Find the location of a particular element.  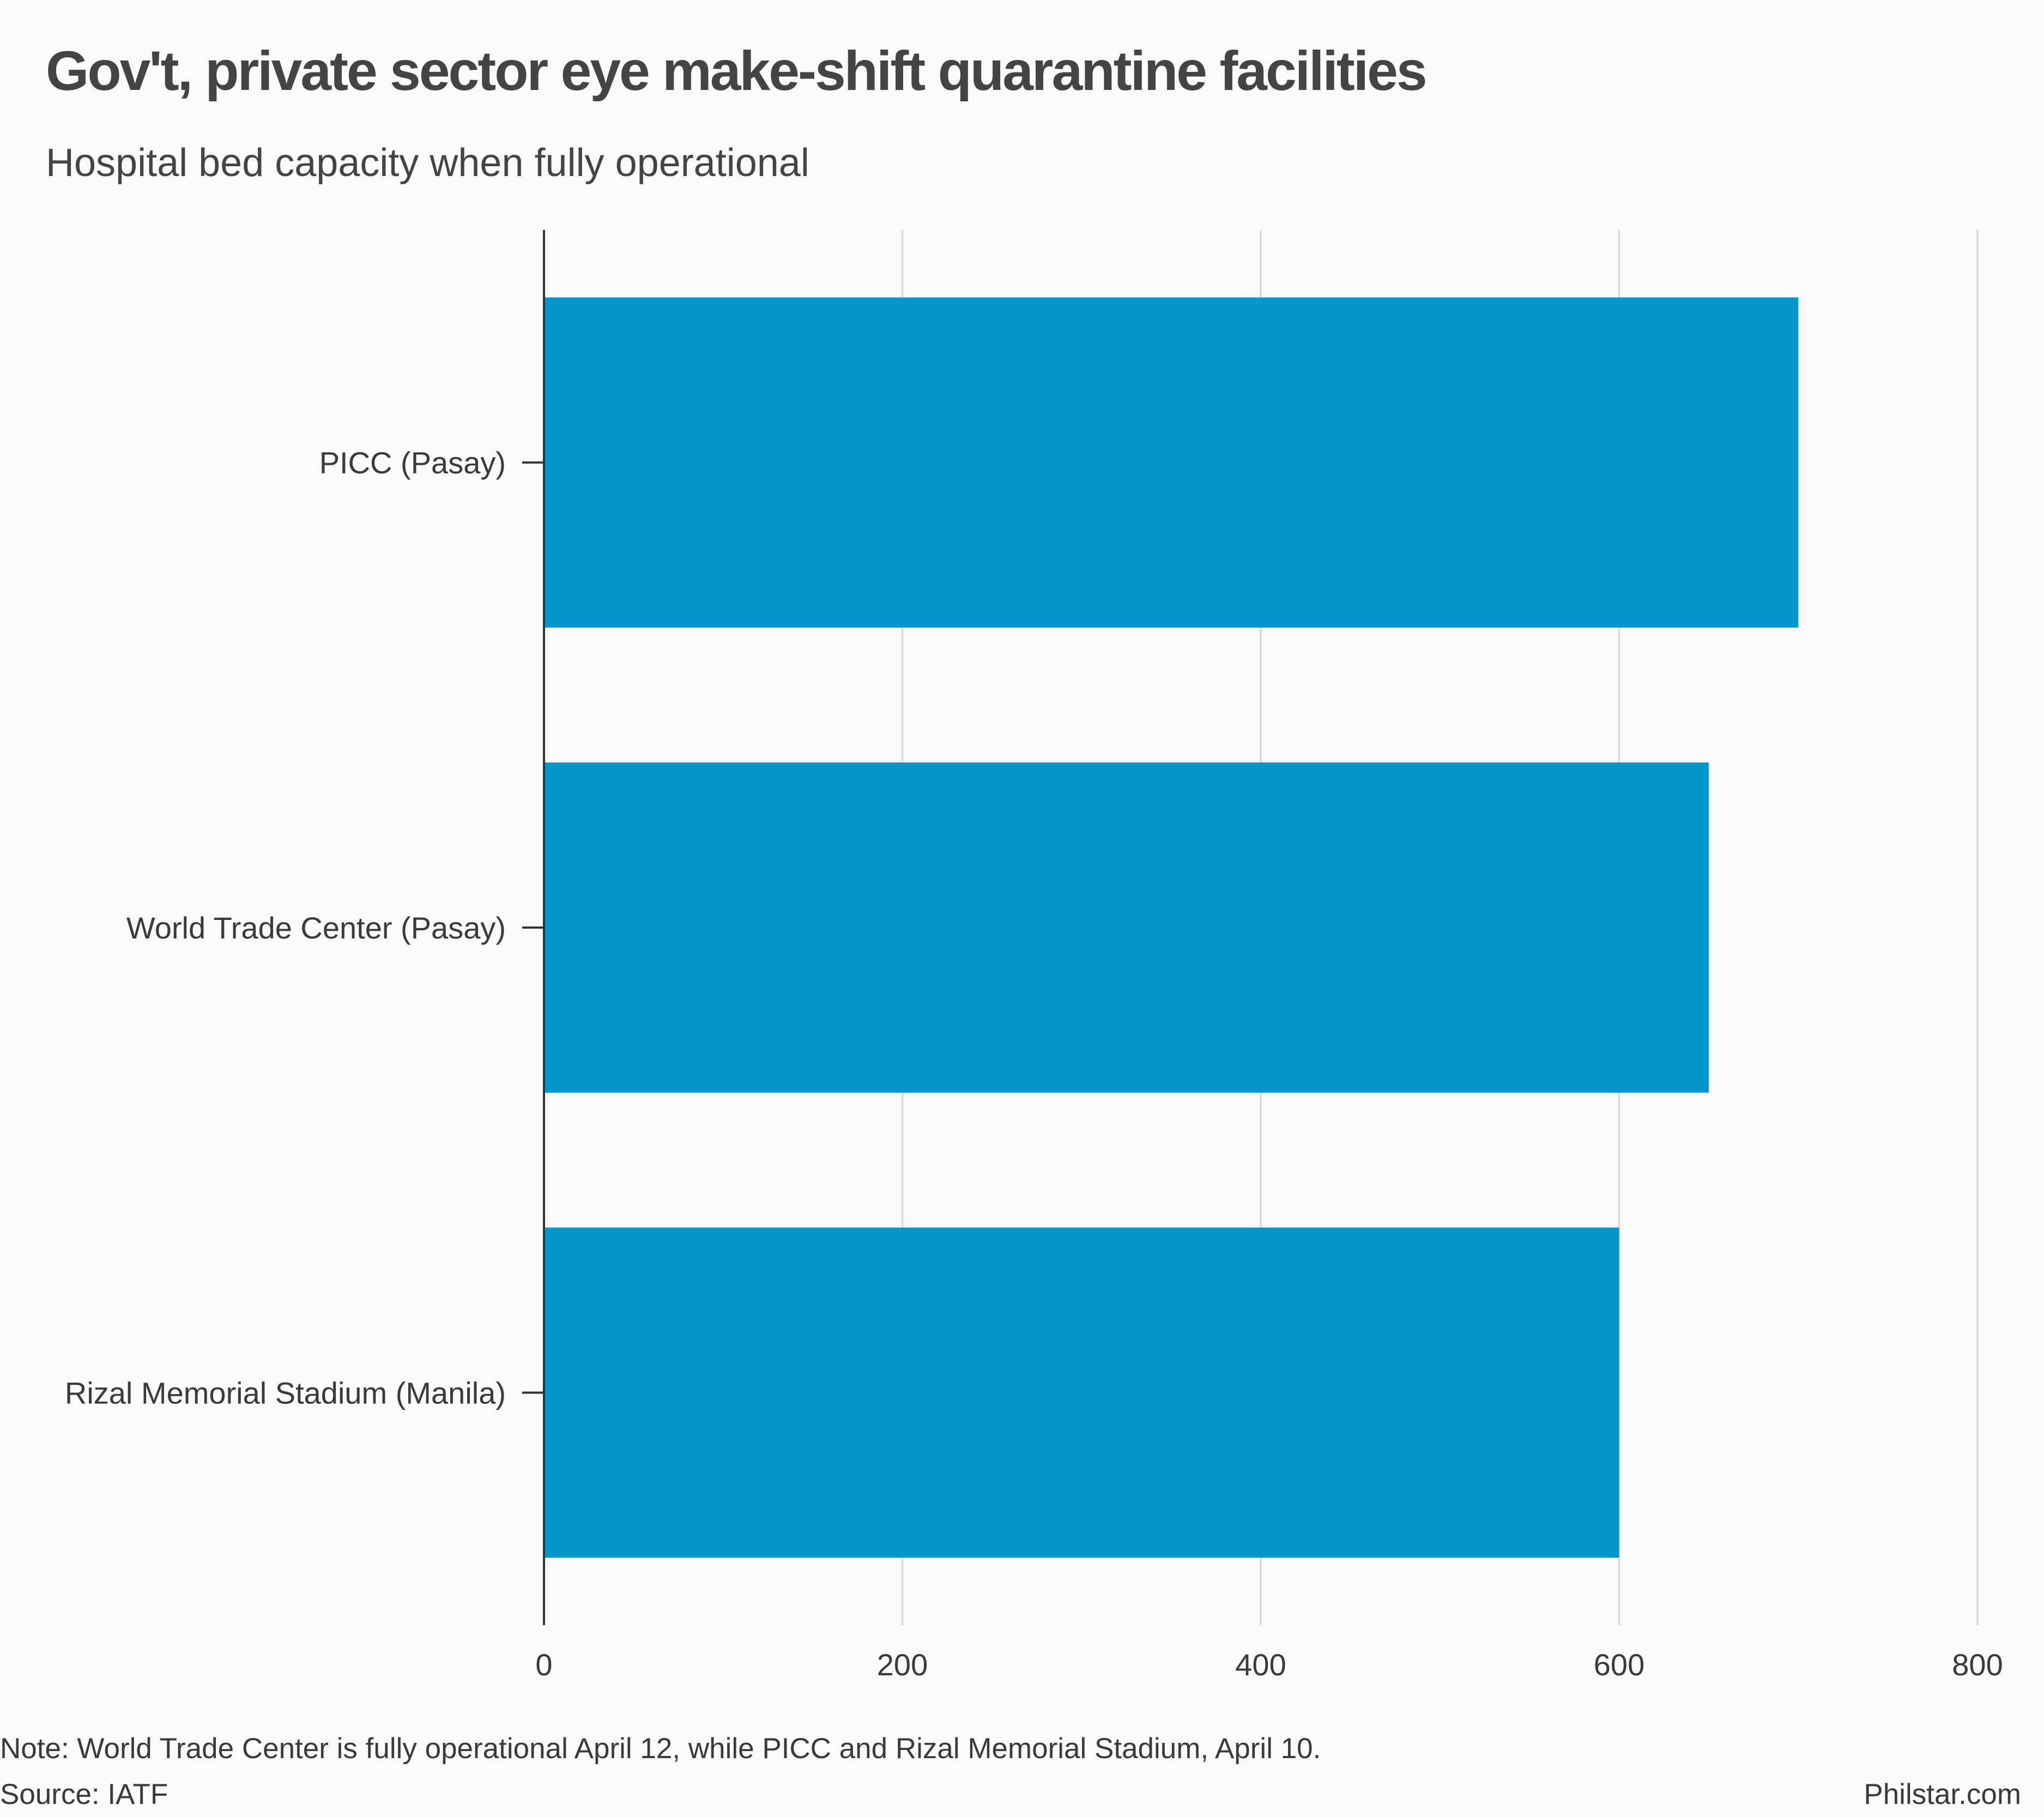

category-label: PICC (Pasay) is located at coordinates (413, 463).